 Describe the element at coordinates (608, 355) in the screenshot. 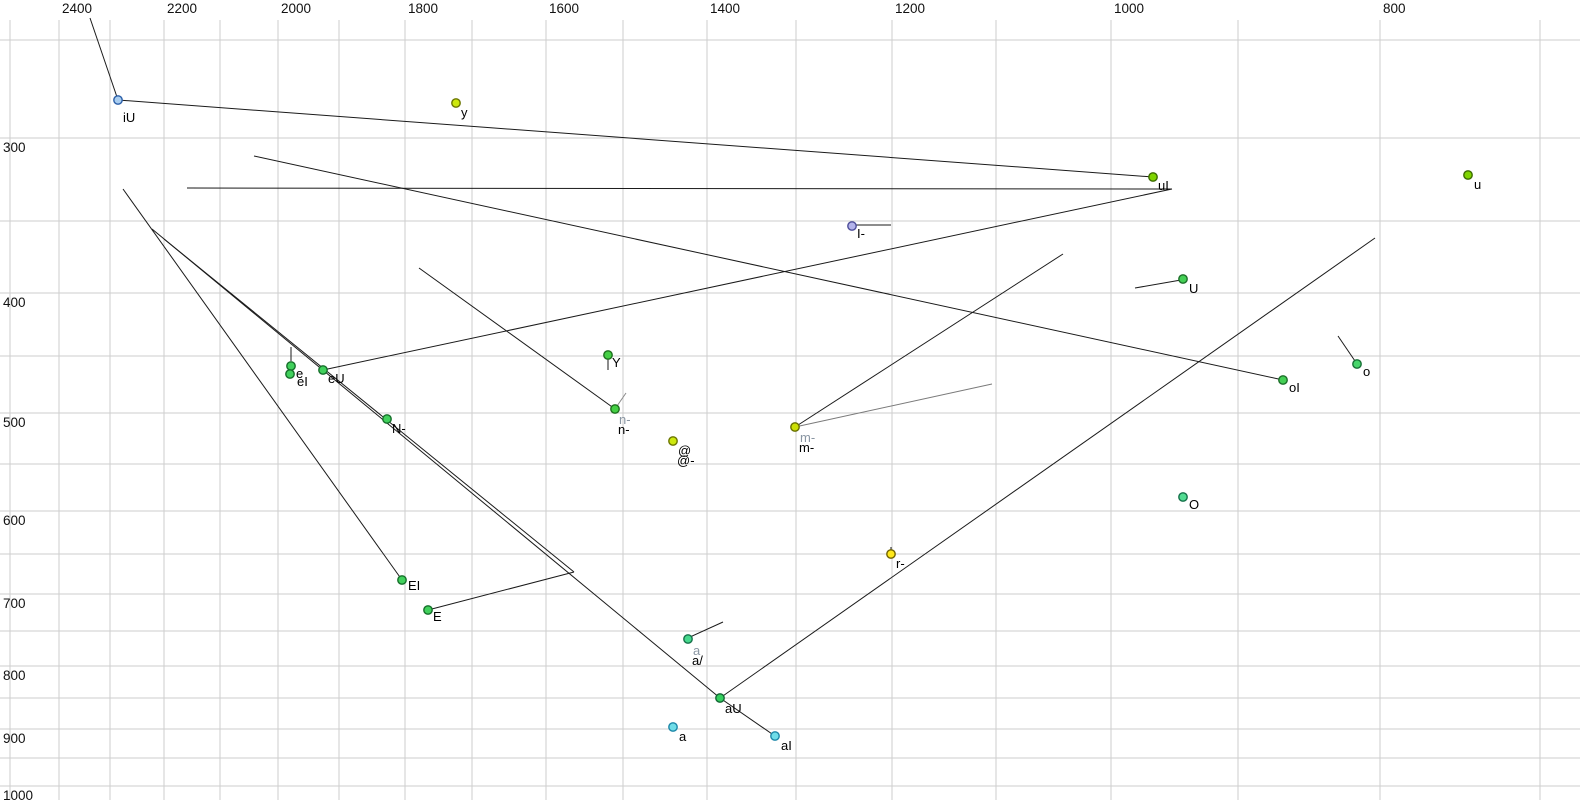

I see `vowel-dot-IY` at that location.